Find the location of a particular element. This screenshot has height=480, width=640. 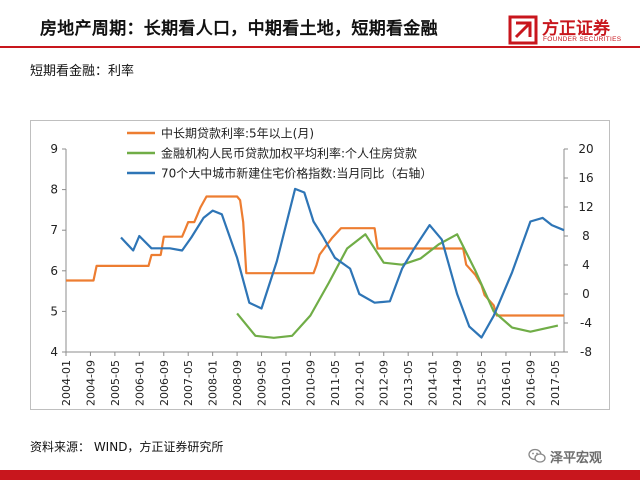

y-right-tick-label: -8 is located at coordinates (586, 352).